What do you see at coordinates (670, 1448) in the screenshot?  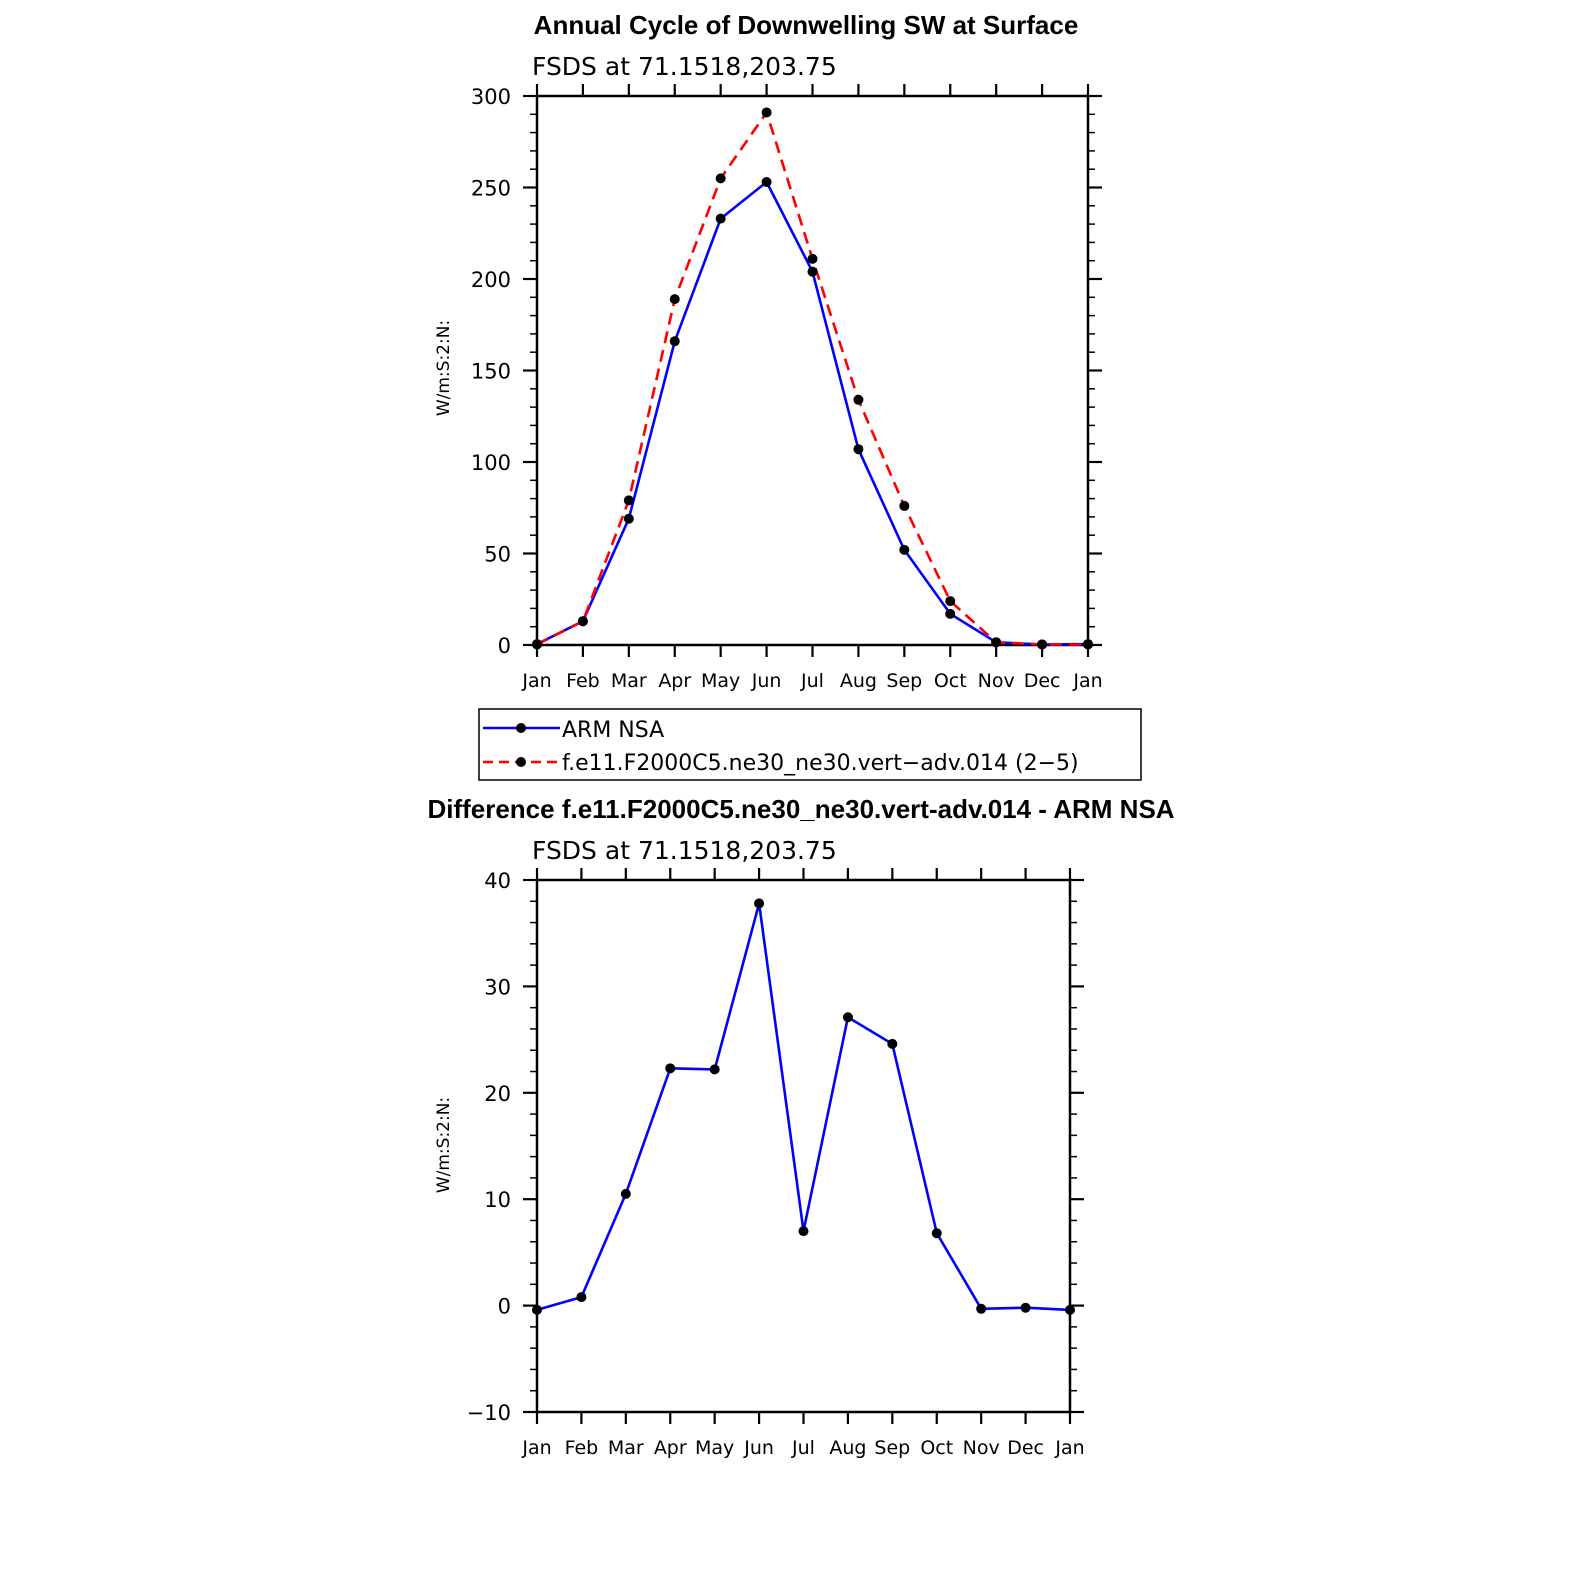 I see `chart-bottom-xtick-label: Apr` at bounding box center [670, 1448].